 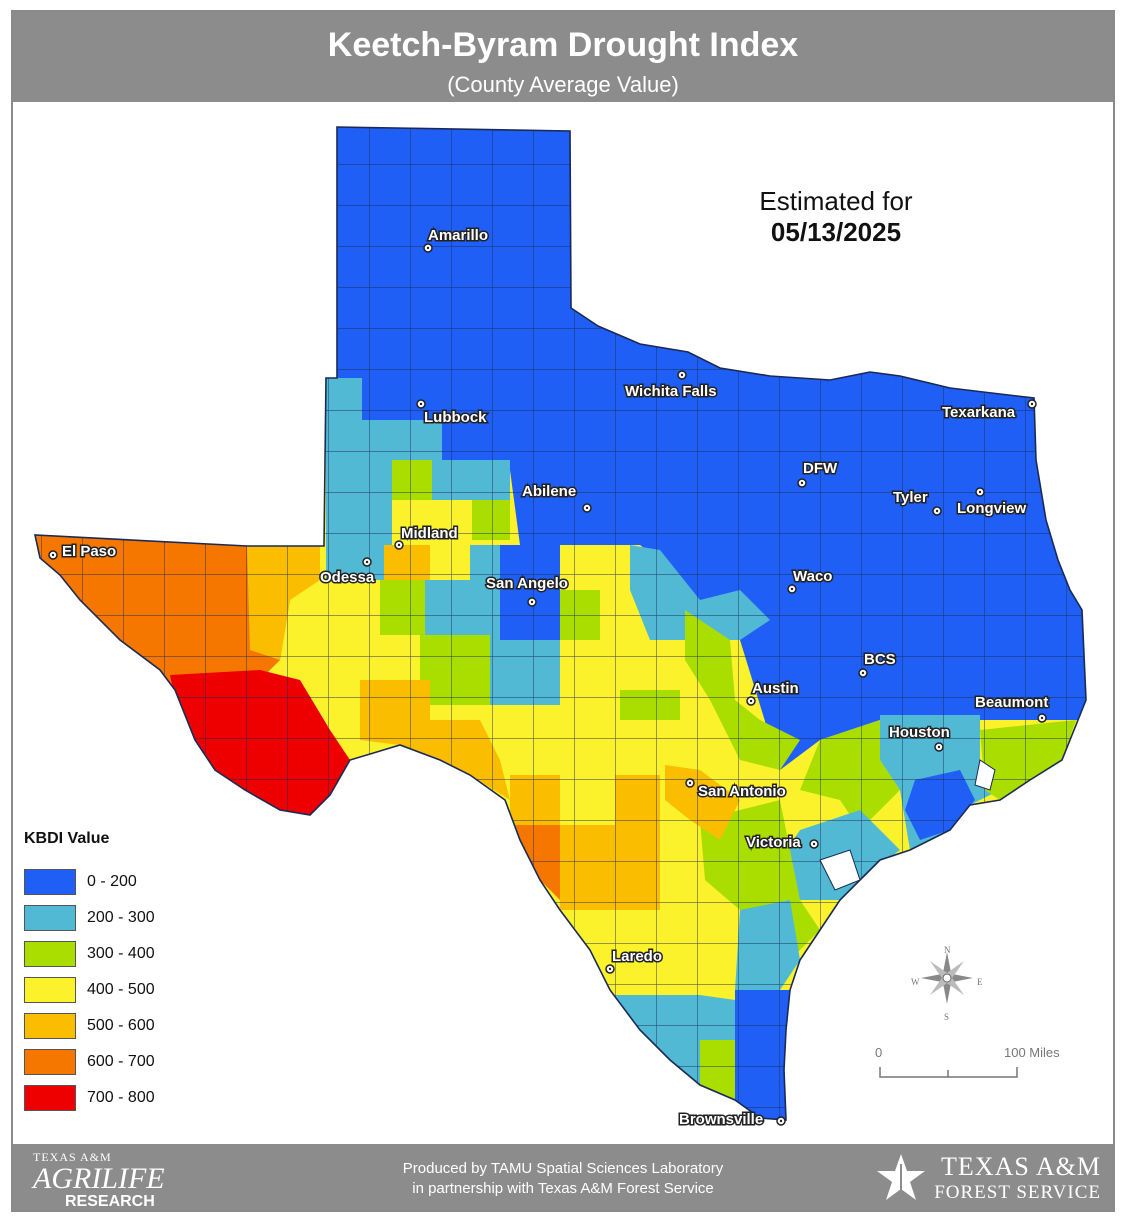 What do you see at coordinates (910, 497) in the screenshot?
I see `city-label-tyler: Tyler` at bounding box center [910, 497].